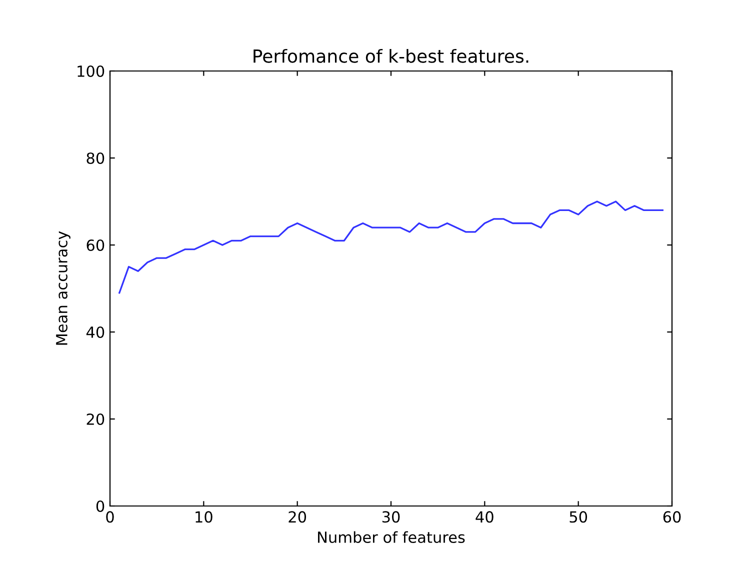 The width and height of the screenshot is (743, 565). I want to click on y-tick-label: 100, so click(91, 71).